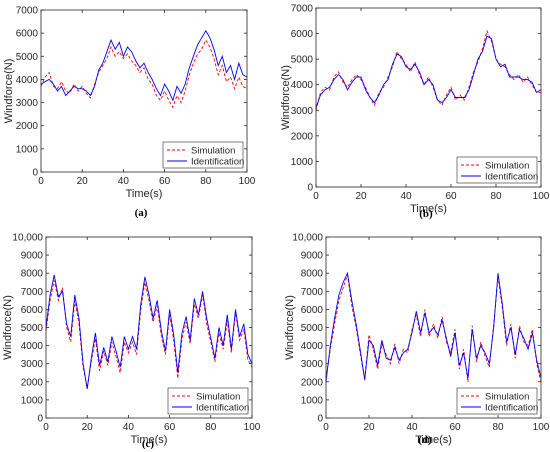 Image resolution: width=550 pixels, height=452 pixels. I want to click on axes-frame, so click(144, 91).